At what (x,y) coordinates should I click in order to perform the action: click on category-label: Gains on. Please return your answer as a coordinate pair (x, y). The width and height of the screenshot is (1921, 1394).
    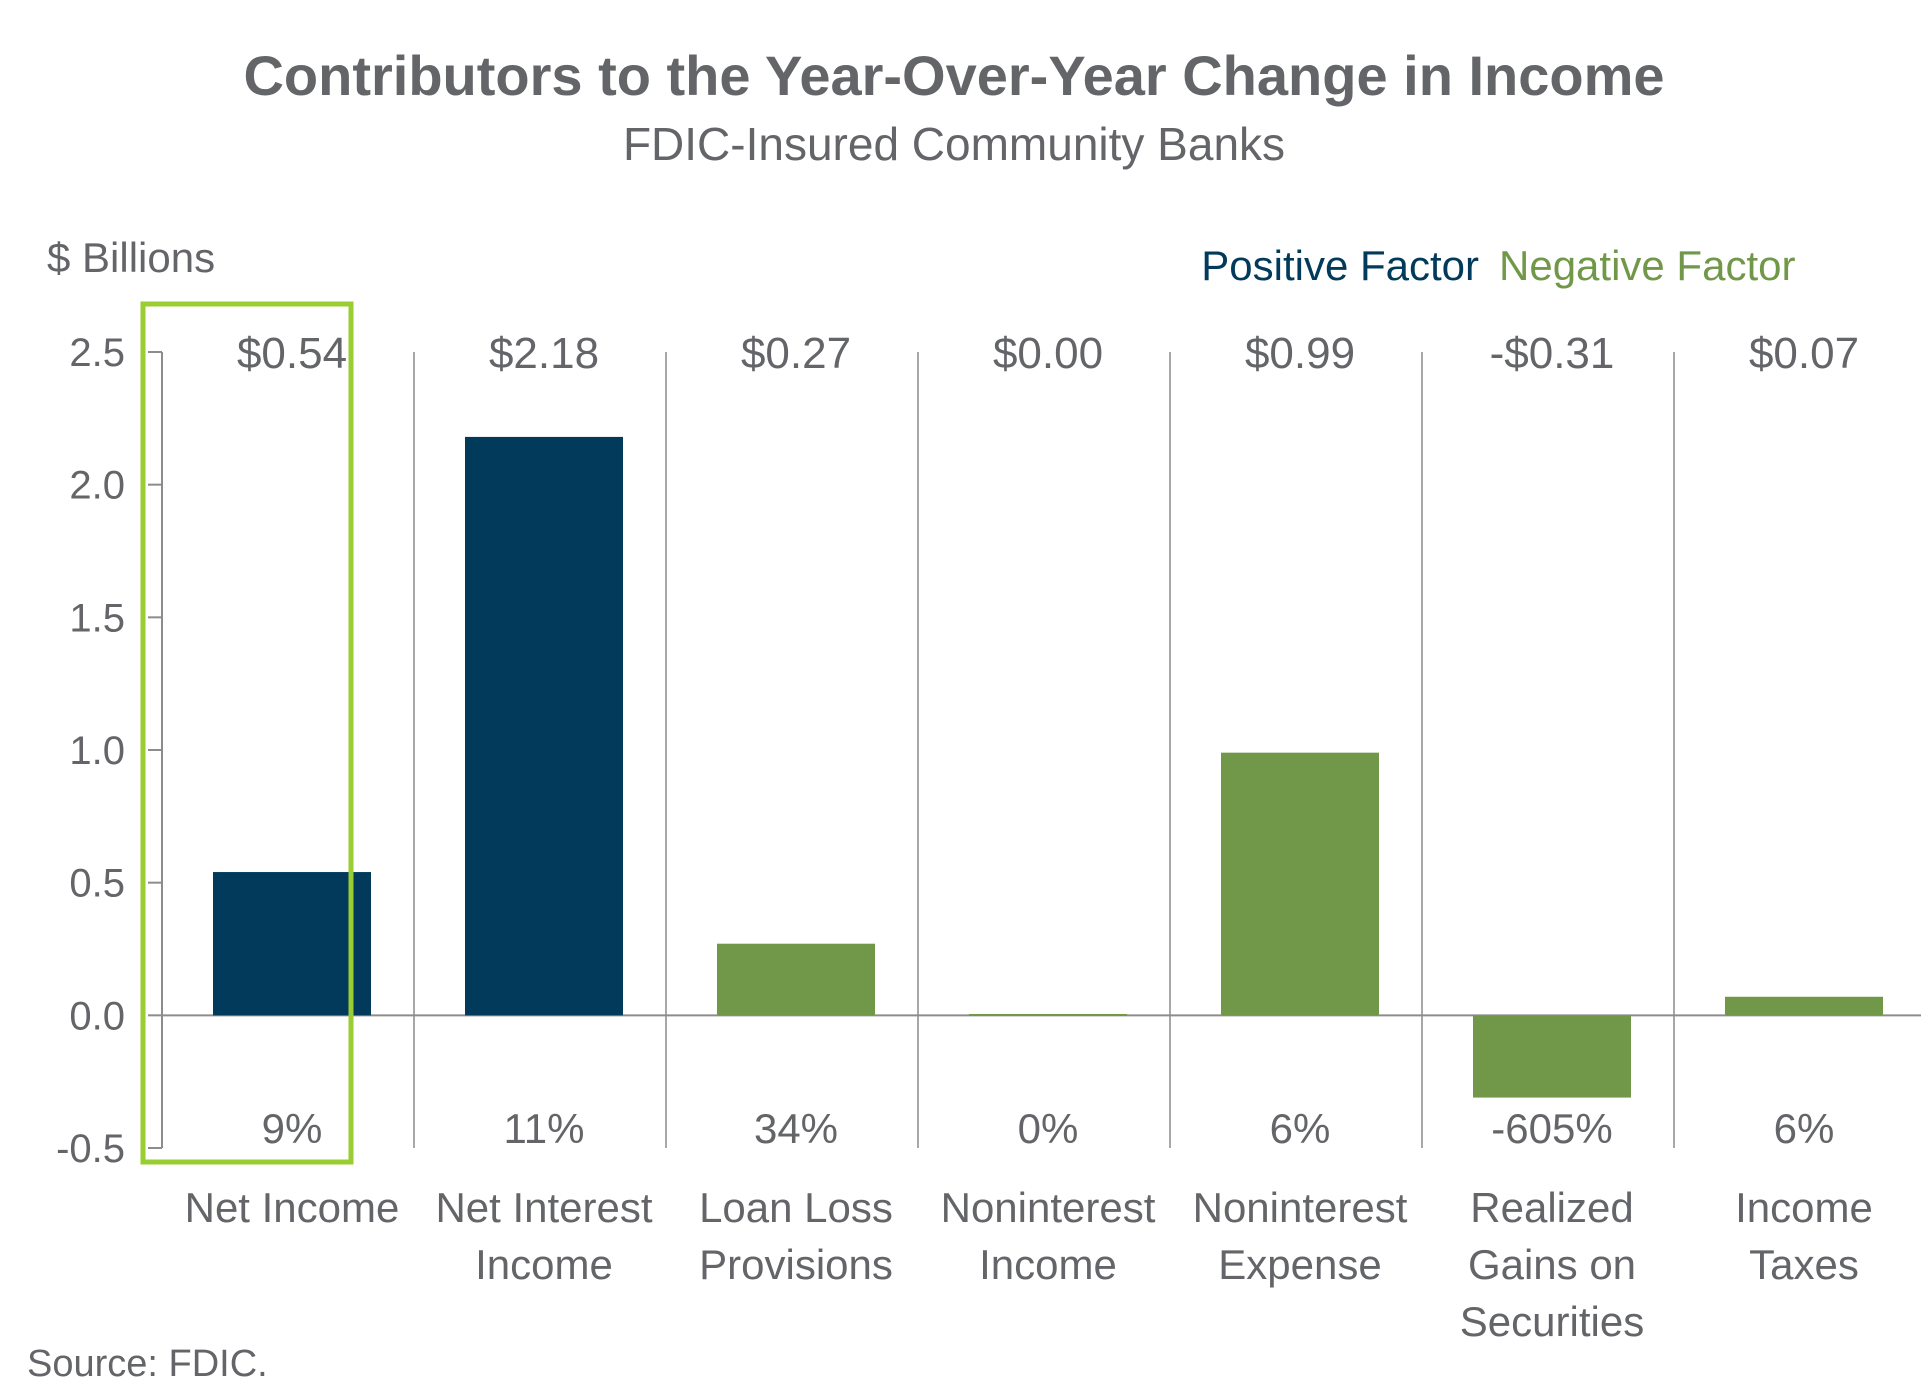
    Looking at the image, I should click on (1552, 1264).